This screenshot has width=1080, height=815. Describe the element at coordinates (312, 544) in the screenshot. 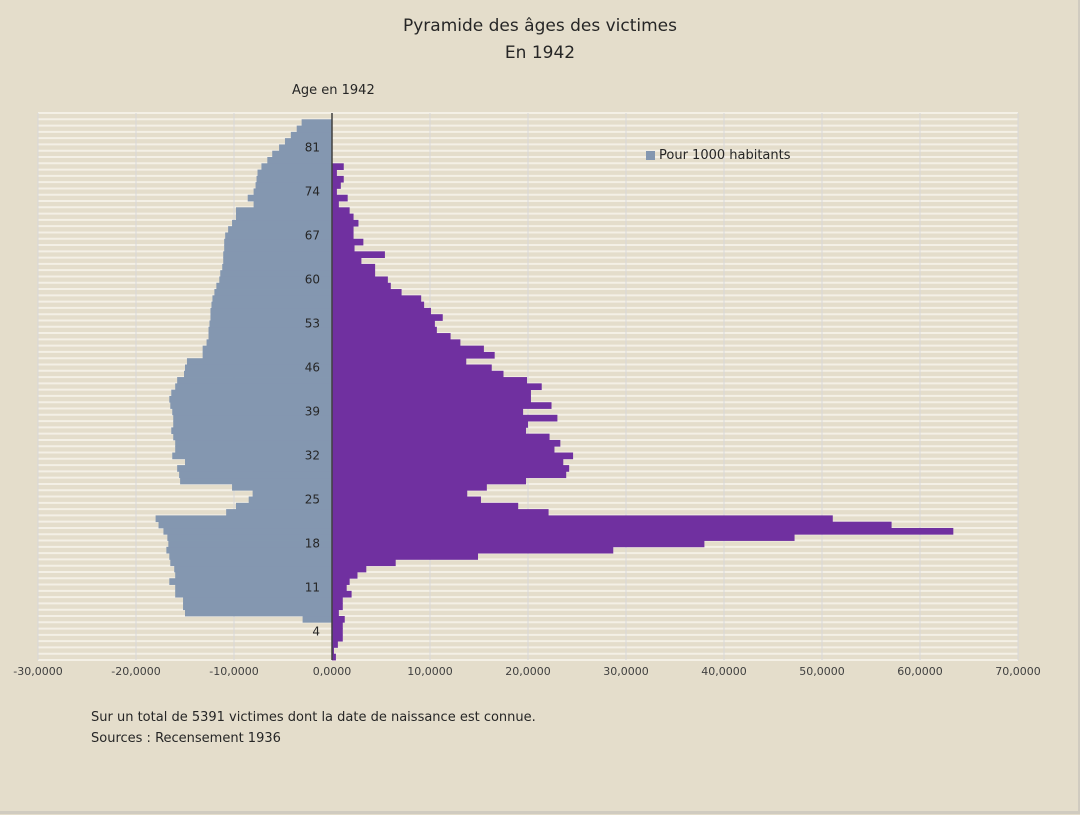

I see `y-tick-label: 18` at that location.